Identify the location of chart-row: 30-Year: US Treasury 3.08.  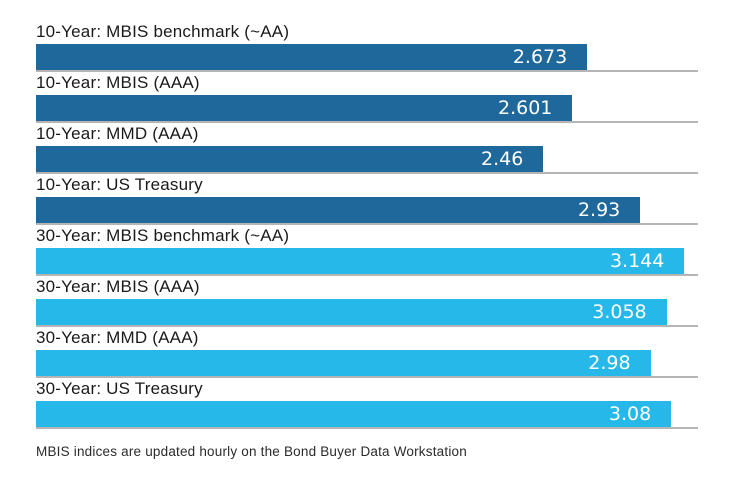
(367, 404).